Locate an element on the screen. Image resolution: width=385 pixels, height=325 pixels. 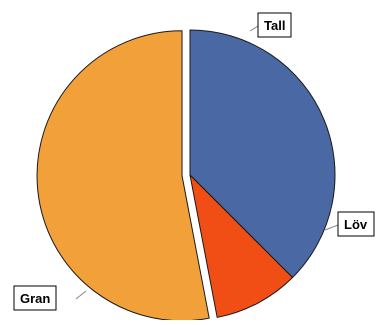
slice-label-l-v: Löv is located at coordinates (349, 224).